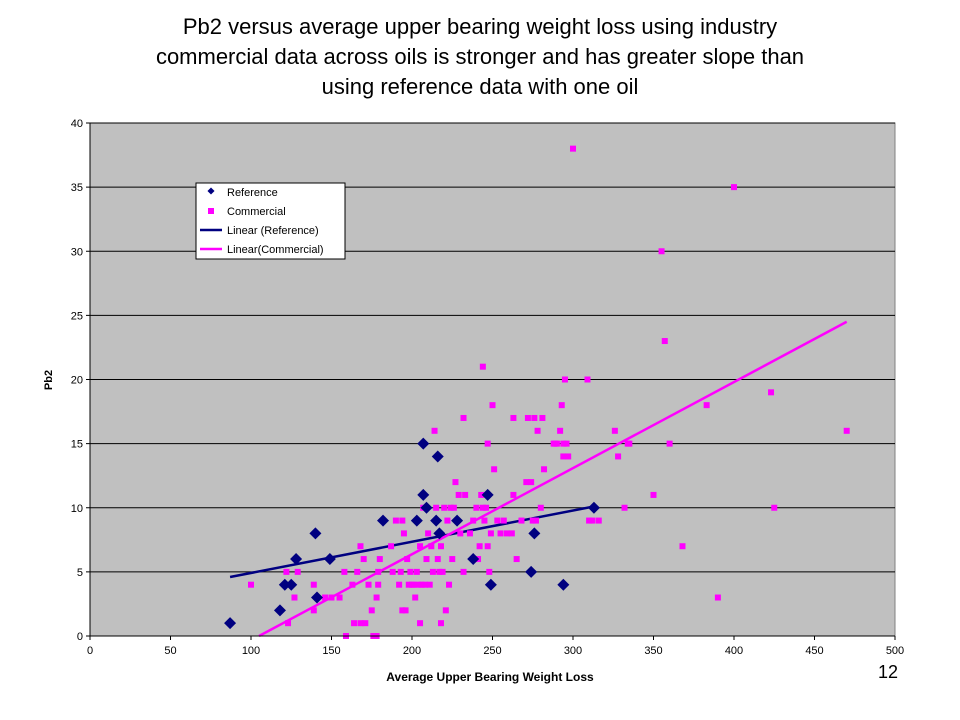  Describe the element at coordinates (77, 252) in the screenshot. I see `y-tick-label: 30` at that location.